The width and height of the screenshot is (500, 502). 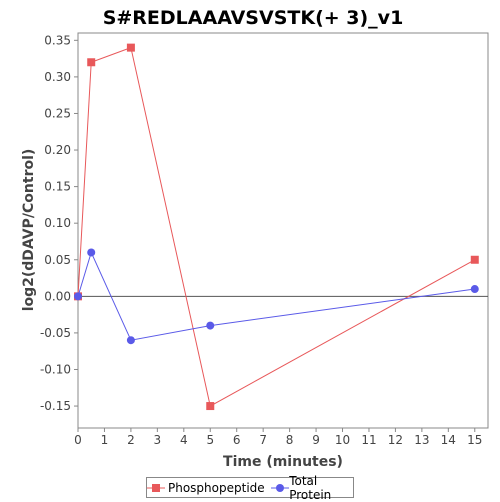 What do you see at coordinates (131, 440) in the screenshot?
I see `x-tick-label: 2` at bounding box center [131, 440].